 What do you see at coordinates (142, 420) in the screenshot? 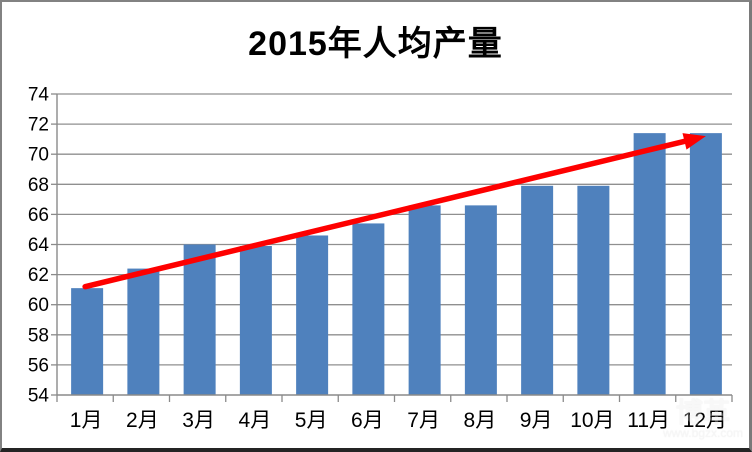
I see `x-axis-label: 2月` at bounding box center [142, 420].